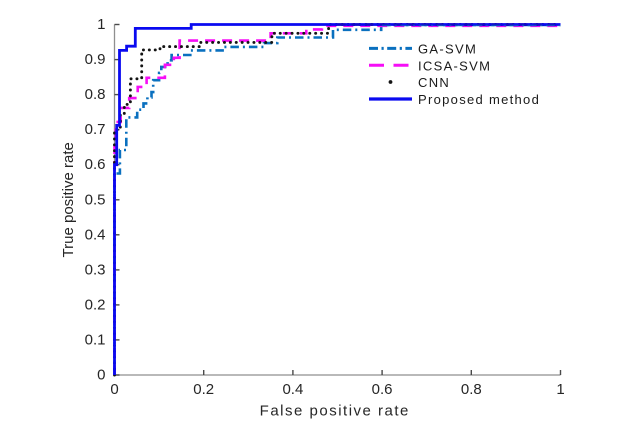 This screenshot has width=633, height=431. What do you see at coordinates (479, 99) in the screenshot?
I see `svg-text: Proposed method` at bounding box center [479, 99].